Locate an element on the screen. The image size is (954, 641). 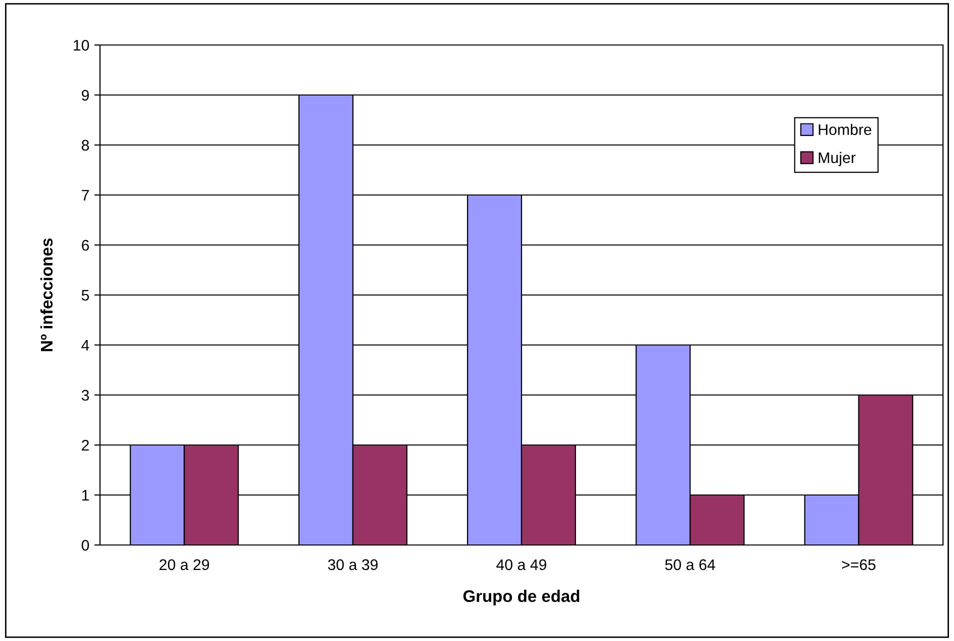
x-tick-label: 50 a 64 is located at coordinates (690, 564).